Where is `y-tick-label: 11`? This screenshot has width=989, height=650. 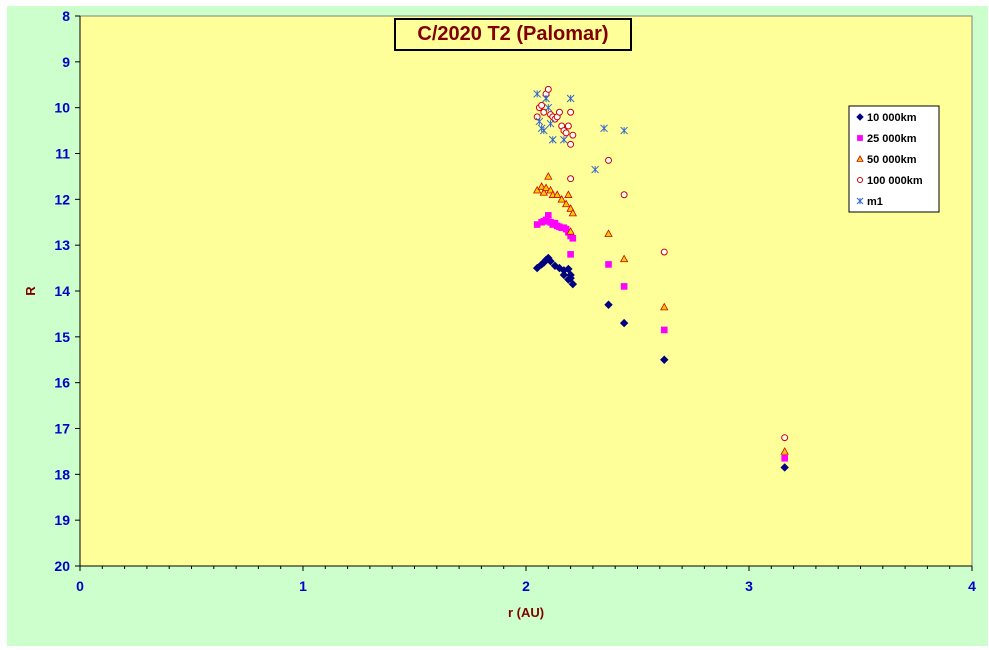 y-tick-label: 11 is located at coordinates (62, 154).